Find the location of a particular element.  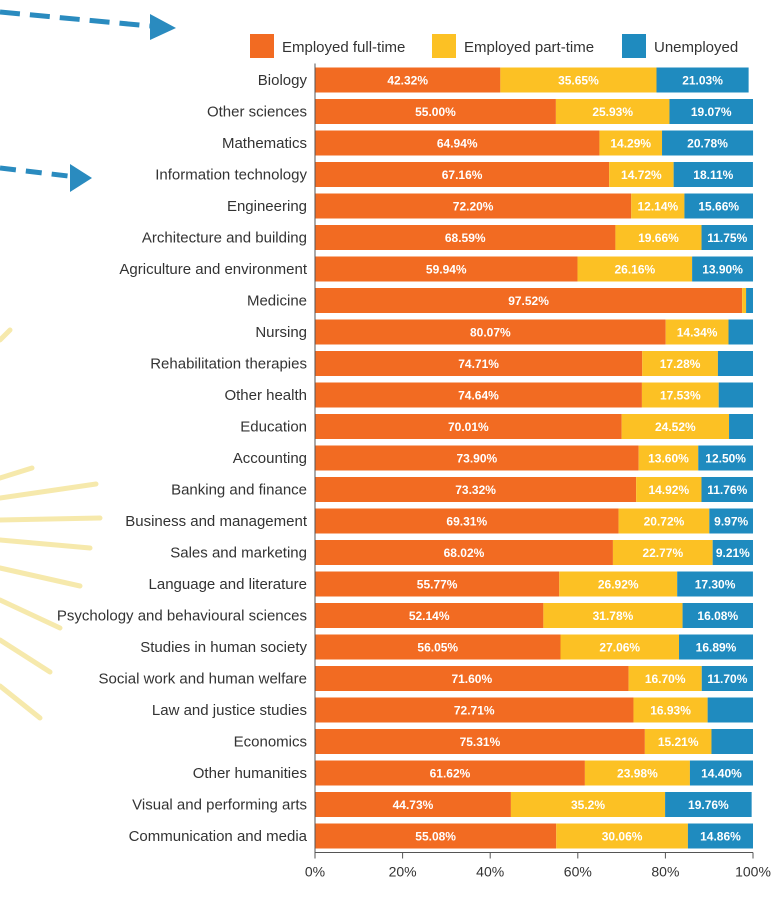

data-label: 52.14% is located at coordinates (429, 616).